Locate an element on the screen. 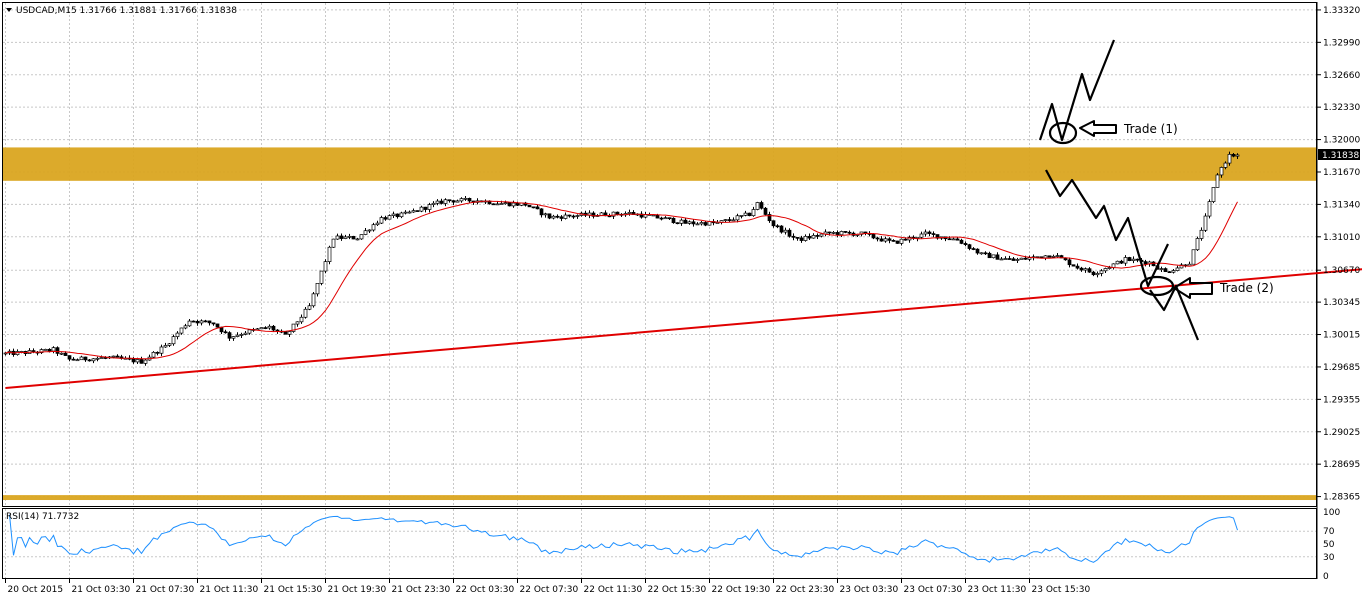 This screenshot has height=597, width=1362. y-tick-label: 1.30015 is located at coordinates (1341, 336).